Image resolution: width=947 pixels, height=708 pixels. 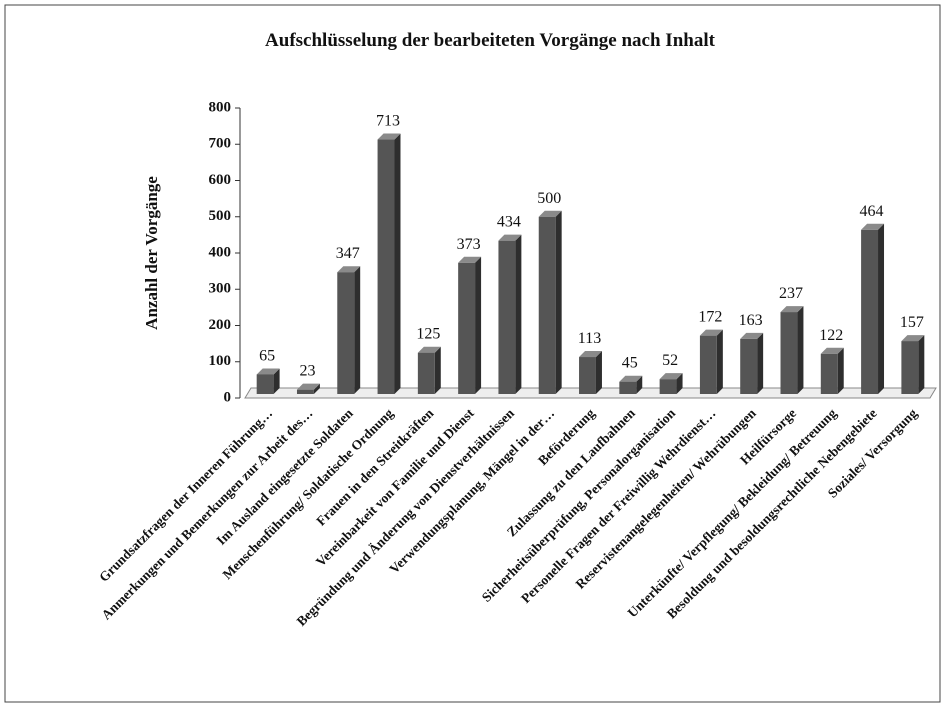 I want to click on value-label: 122, so click(x=831, y=335).